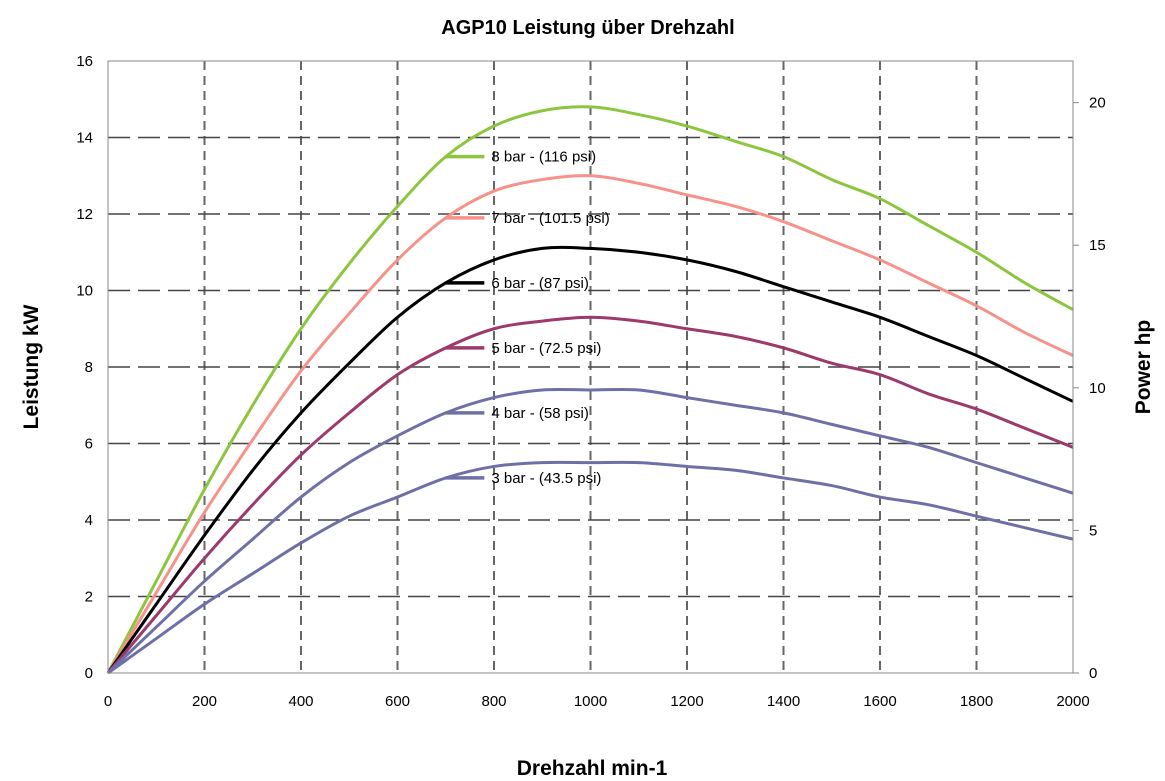 Image resolution: width=1165 pixels, height=781 pixels. I want to click on x-axis-ticks: 0 200 400 600 800 1000 1200 1400 1600 1800 2000, so click(597, 701).